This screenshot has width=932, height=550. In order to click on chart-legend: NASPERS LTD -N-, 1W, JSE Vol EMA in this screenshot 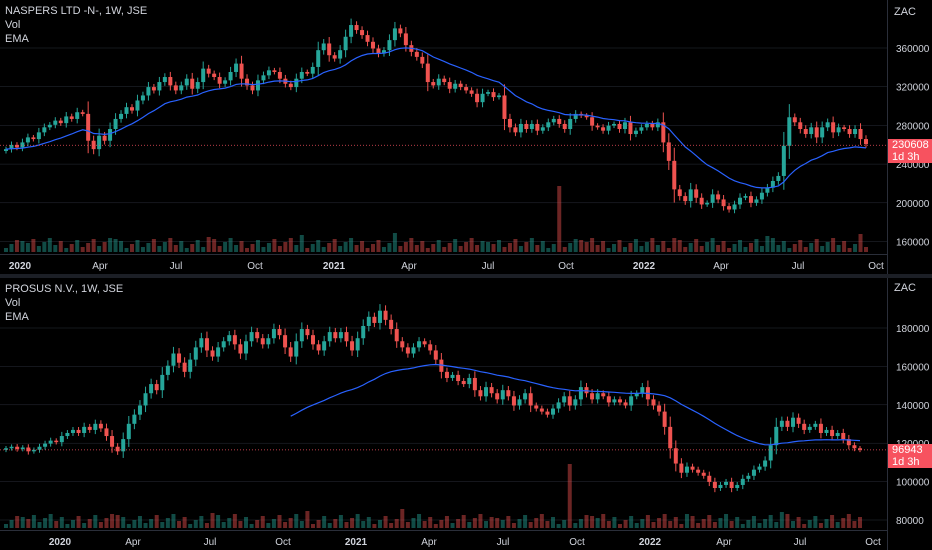, I will do `click(76, 25)`.